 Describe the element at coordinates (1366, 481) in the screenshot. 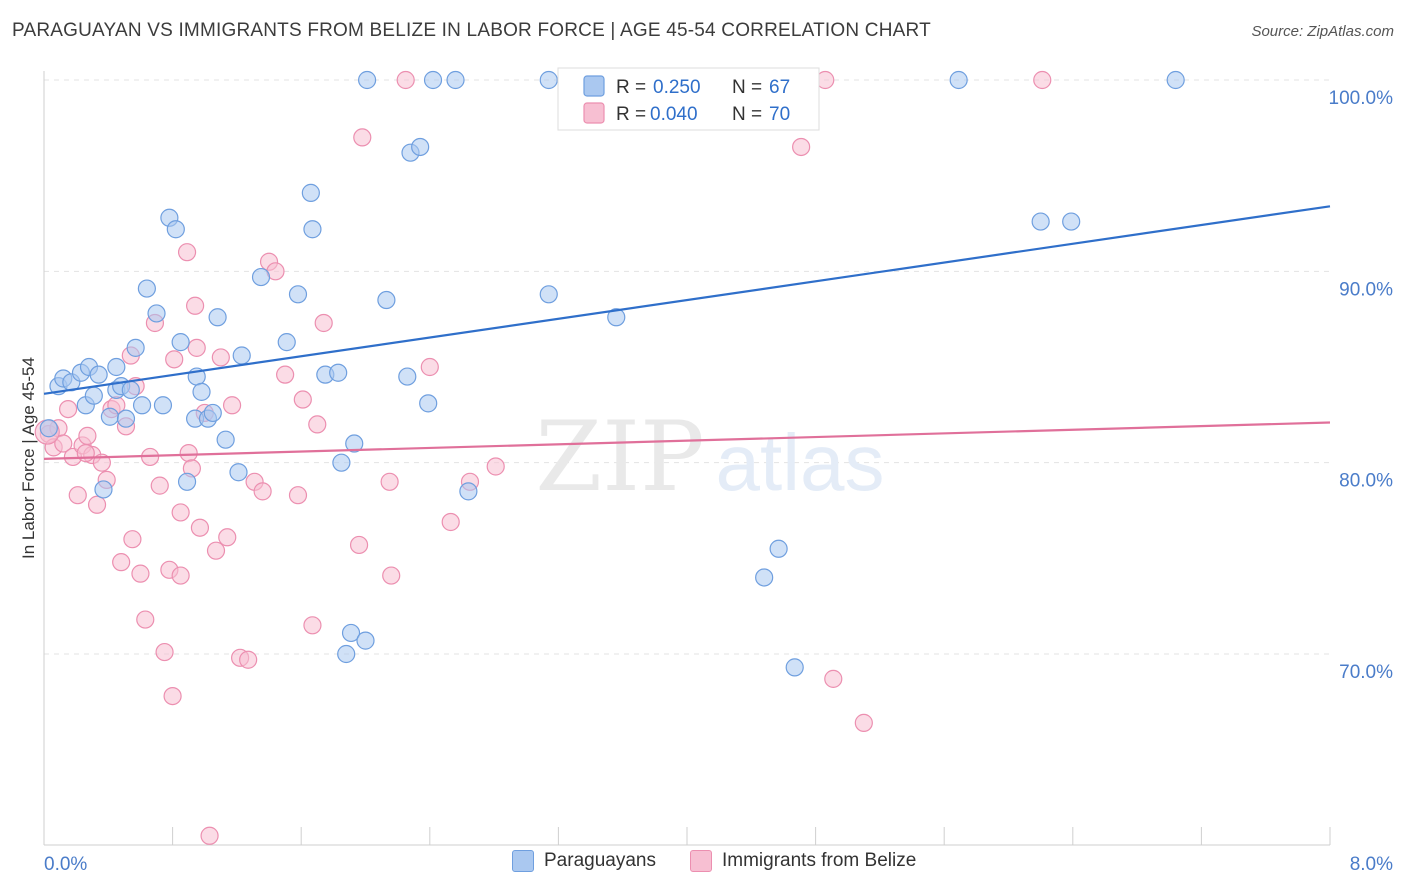

I see `y-tick-label: 80.0%` at that location.